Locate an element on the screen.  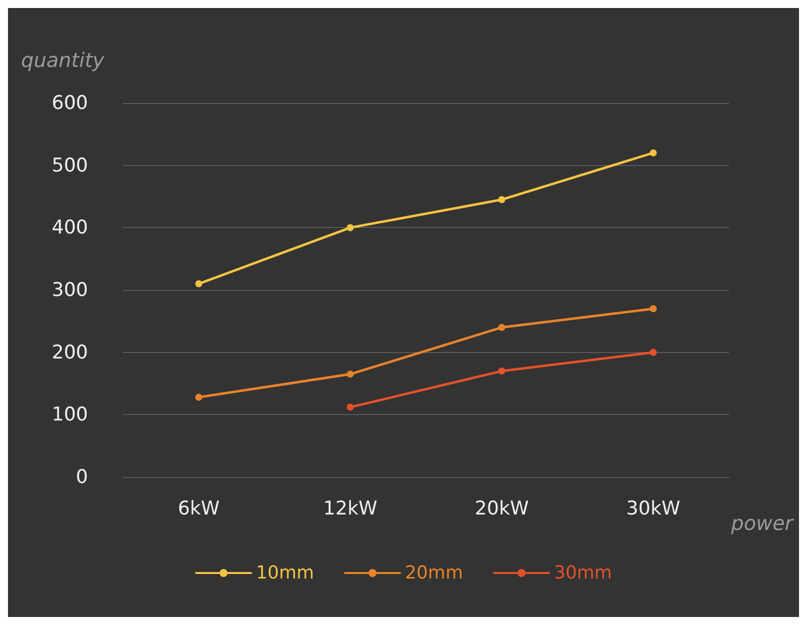
x-tick-label: 6kW is located at coordinates (199, 509).